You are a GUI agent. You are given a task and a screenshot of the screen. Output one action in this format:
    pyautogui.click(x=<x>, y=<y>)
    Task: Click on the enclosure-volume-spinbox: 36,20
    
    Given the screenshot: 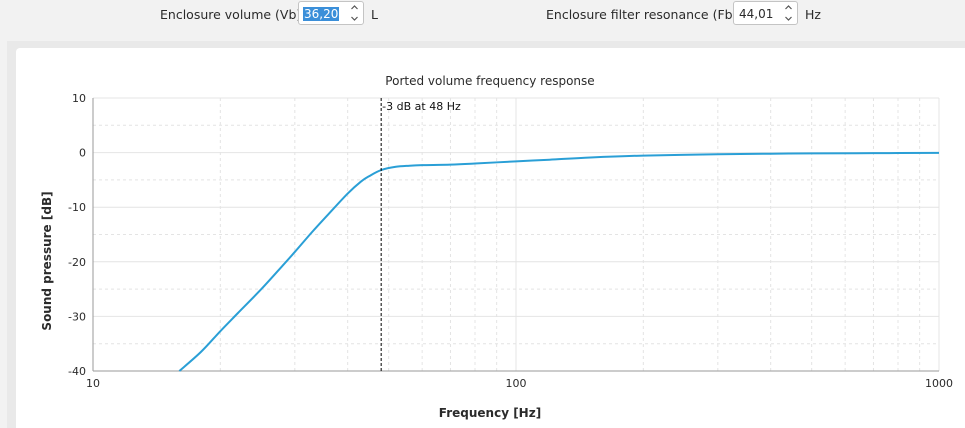 What is the action you would take?
    pyautogui.click(x=331, y=13)
    